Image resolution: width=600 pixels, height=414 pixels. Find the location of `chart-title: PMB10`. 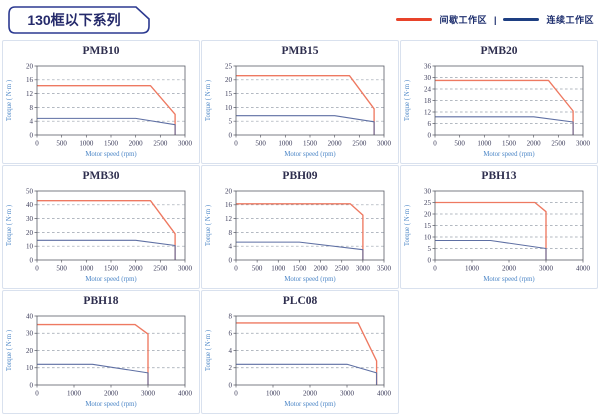

chart-title: PMB10 is located at coordinates (101, 51).